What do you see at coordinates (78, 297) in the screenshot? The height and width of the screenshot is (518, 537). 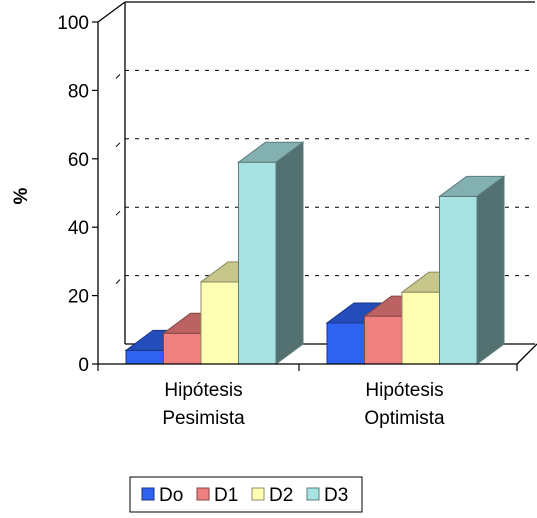 I see `y-tick-label: 20` at bounding box center [78, 297].